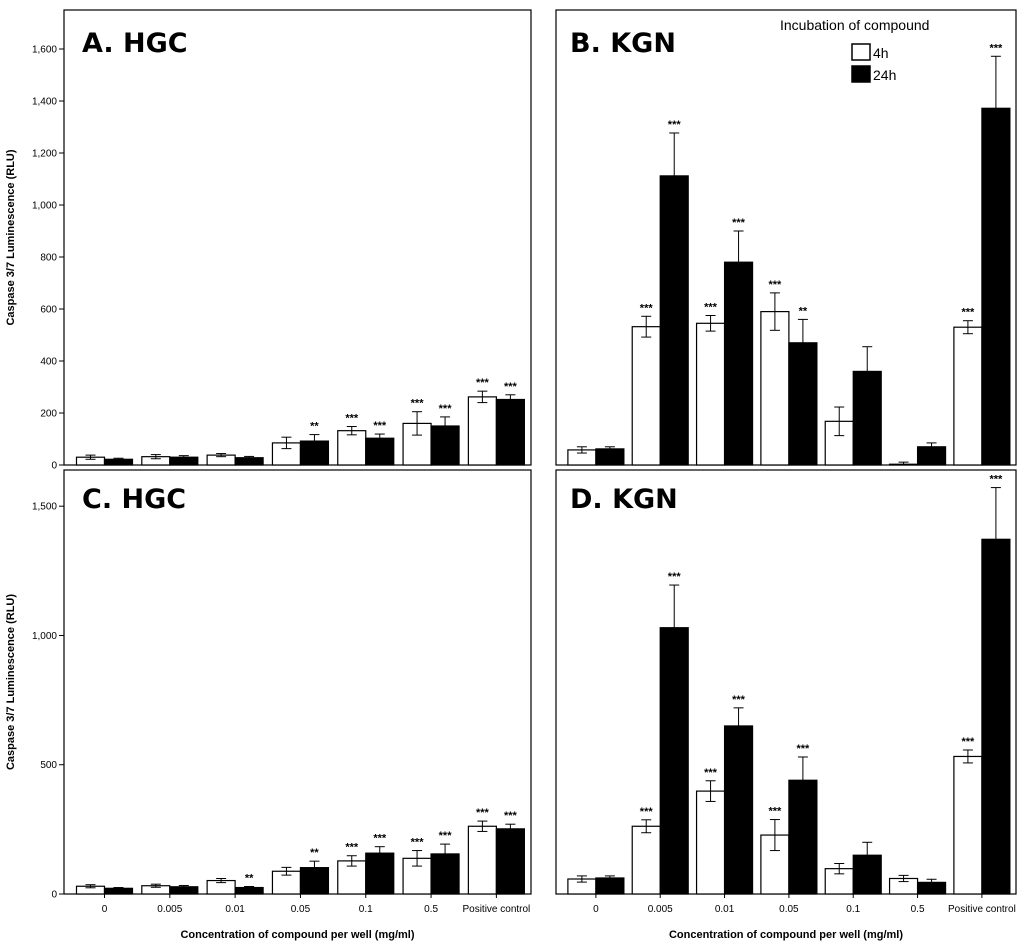 This screenshot has height=944, width=1024. I want to click on y-tick-label: 1,400, so click(44, 102).